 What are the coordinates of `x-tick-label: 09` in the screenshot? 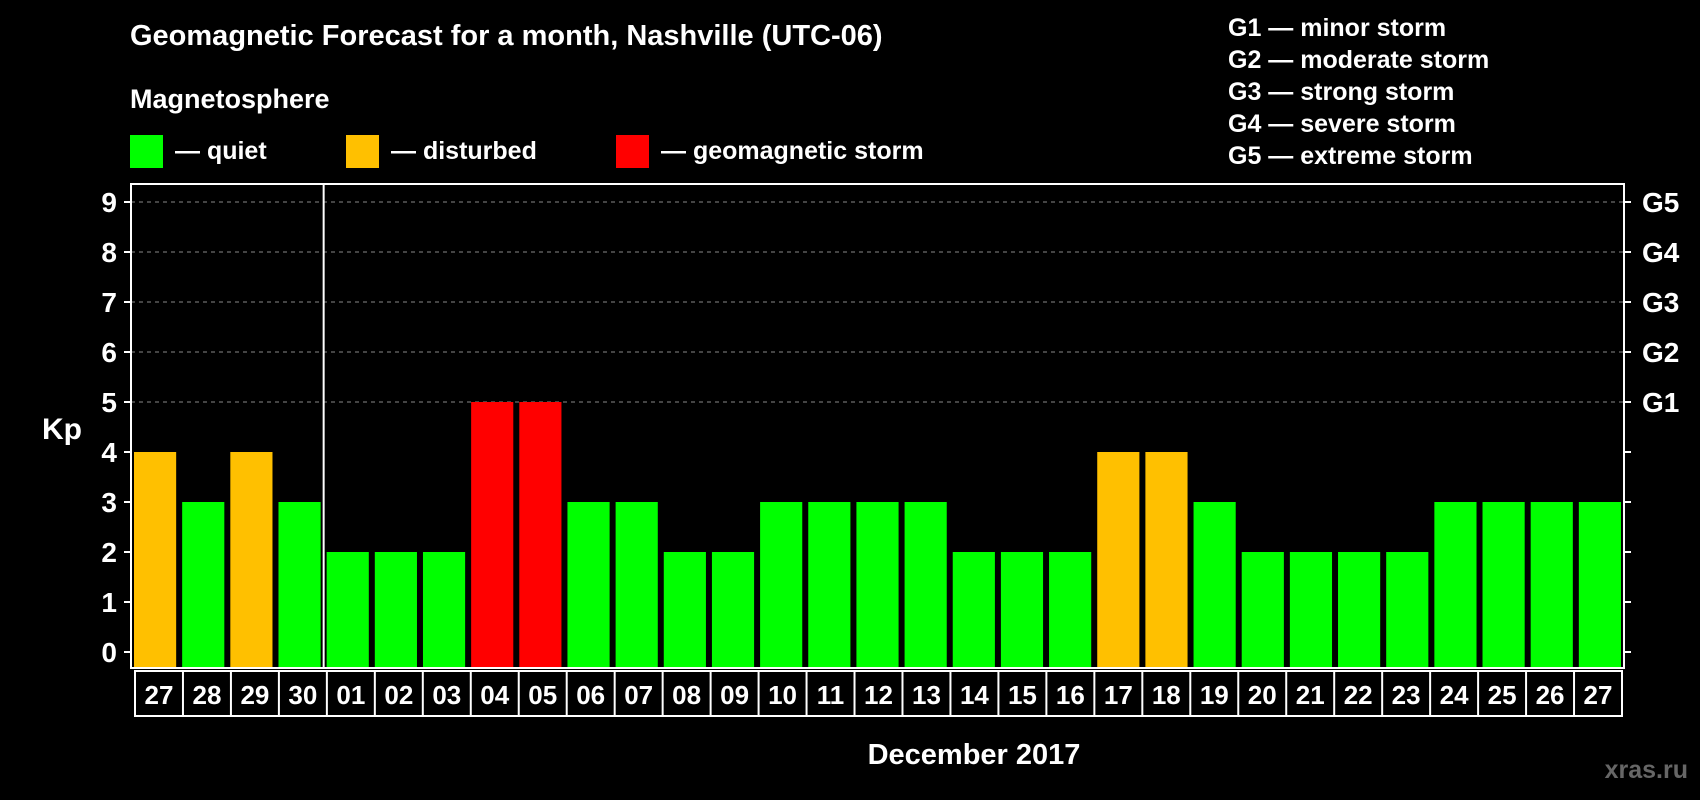 It's located at (734, 695).